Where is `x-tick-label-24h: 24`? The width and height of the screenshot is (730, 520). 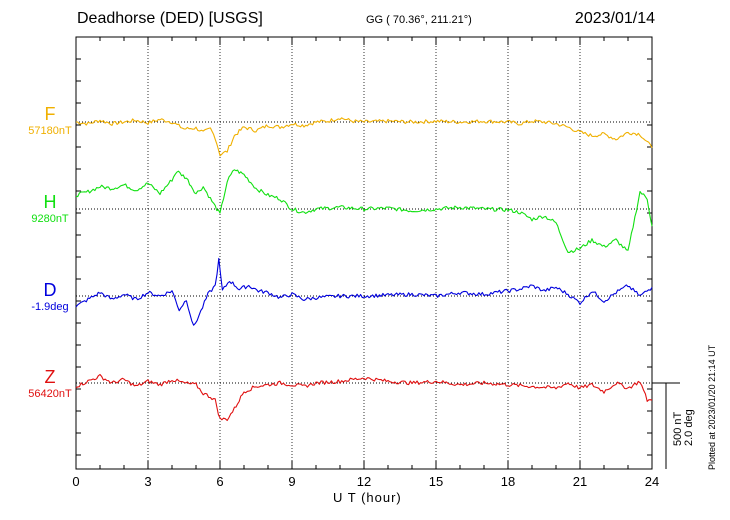
x-tick-label-24h: 24 is located at coordinates (652, 481).